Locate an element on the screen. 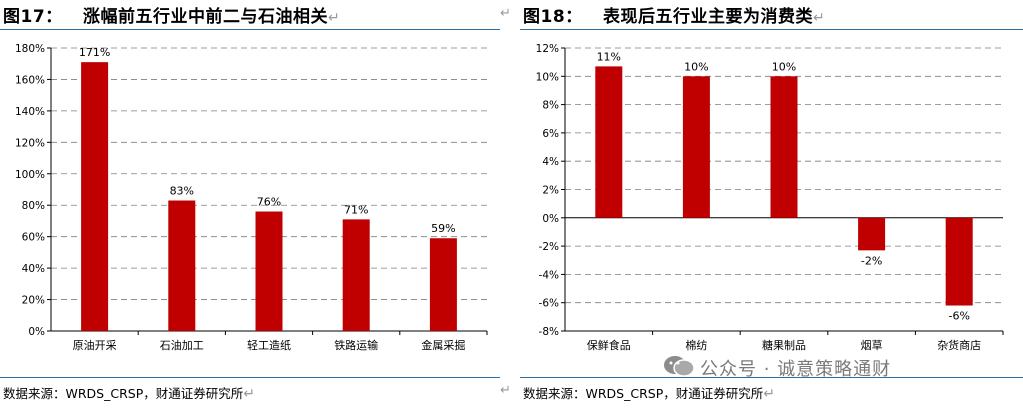  figure-17-source: 数据来源：WRDS_CRSP，财通证券研究所↵ is located at coordinates (129, 392).